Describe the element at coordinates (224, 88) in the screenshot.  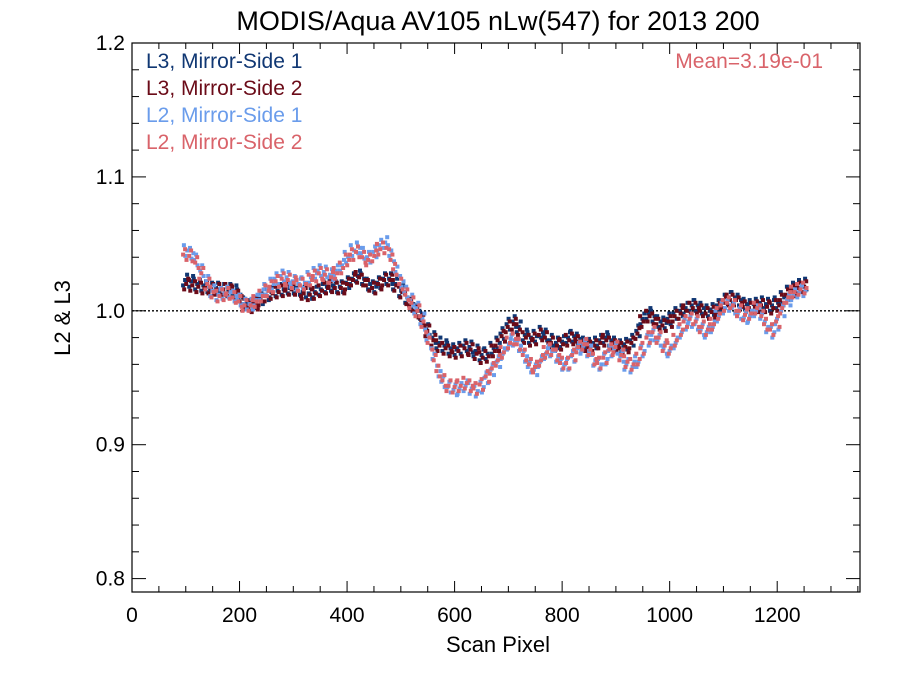
I see `legend-entry: L3, Mirror-Side 2` at that location.